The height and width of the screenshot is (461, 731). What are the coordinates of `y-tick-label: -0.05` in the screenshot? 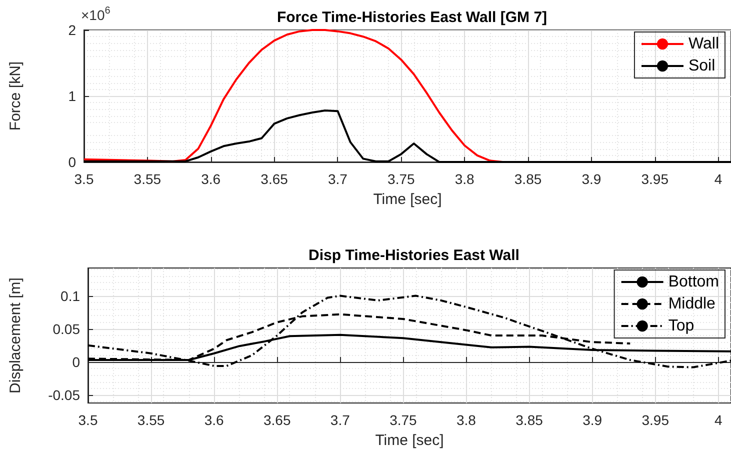 It's located at (64, 395).